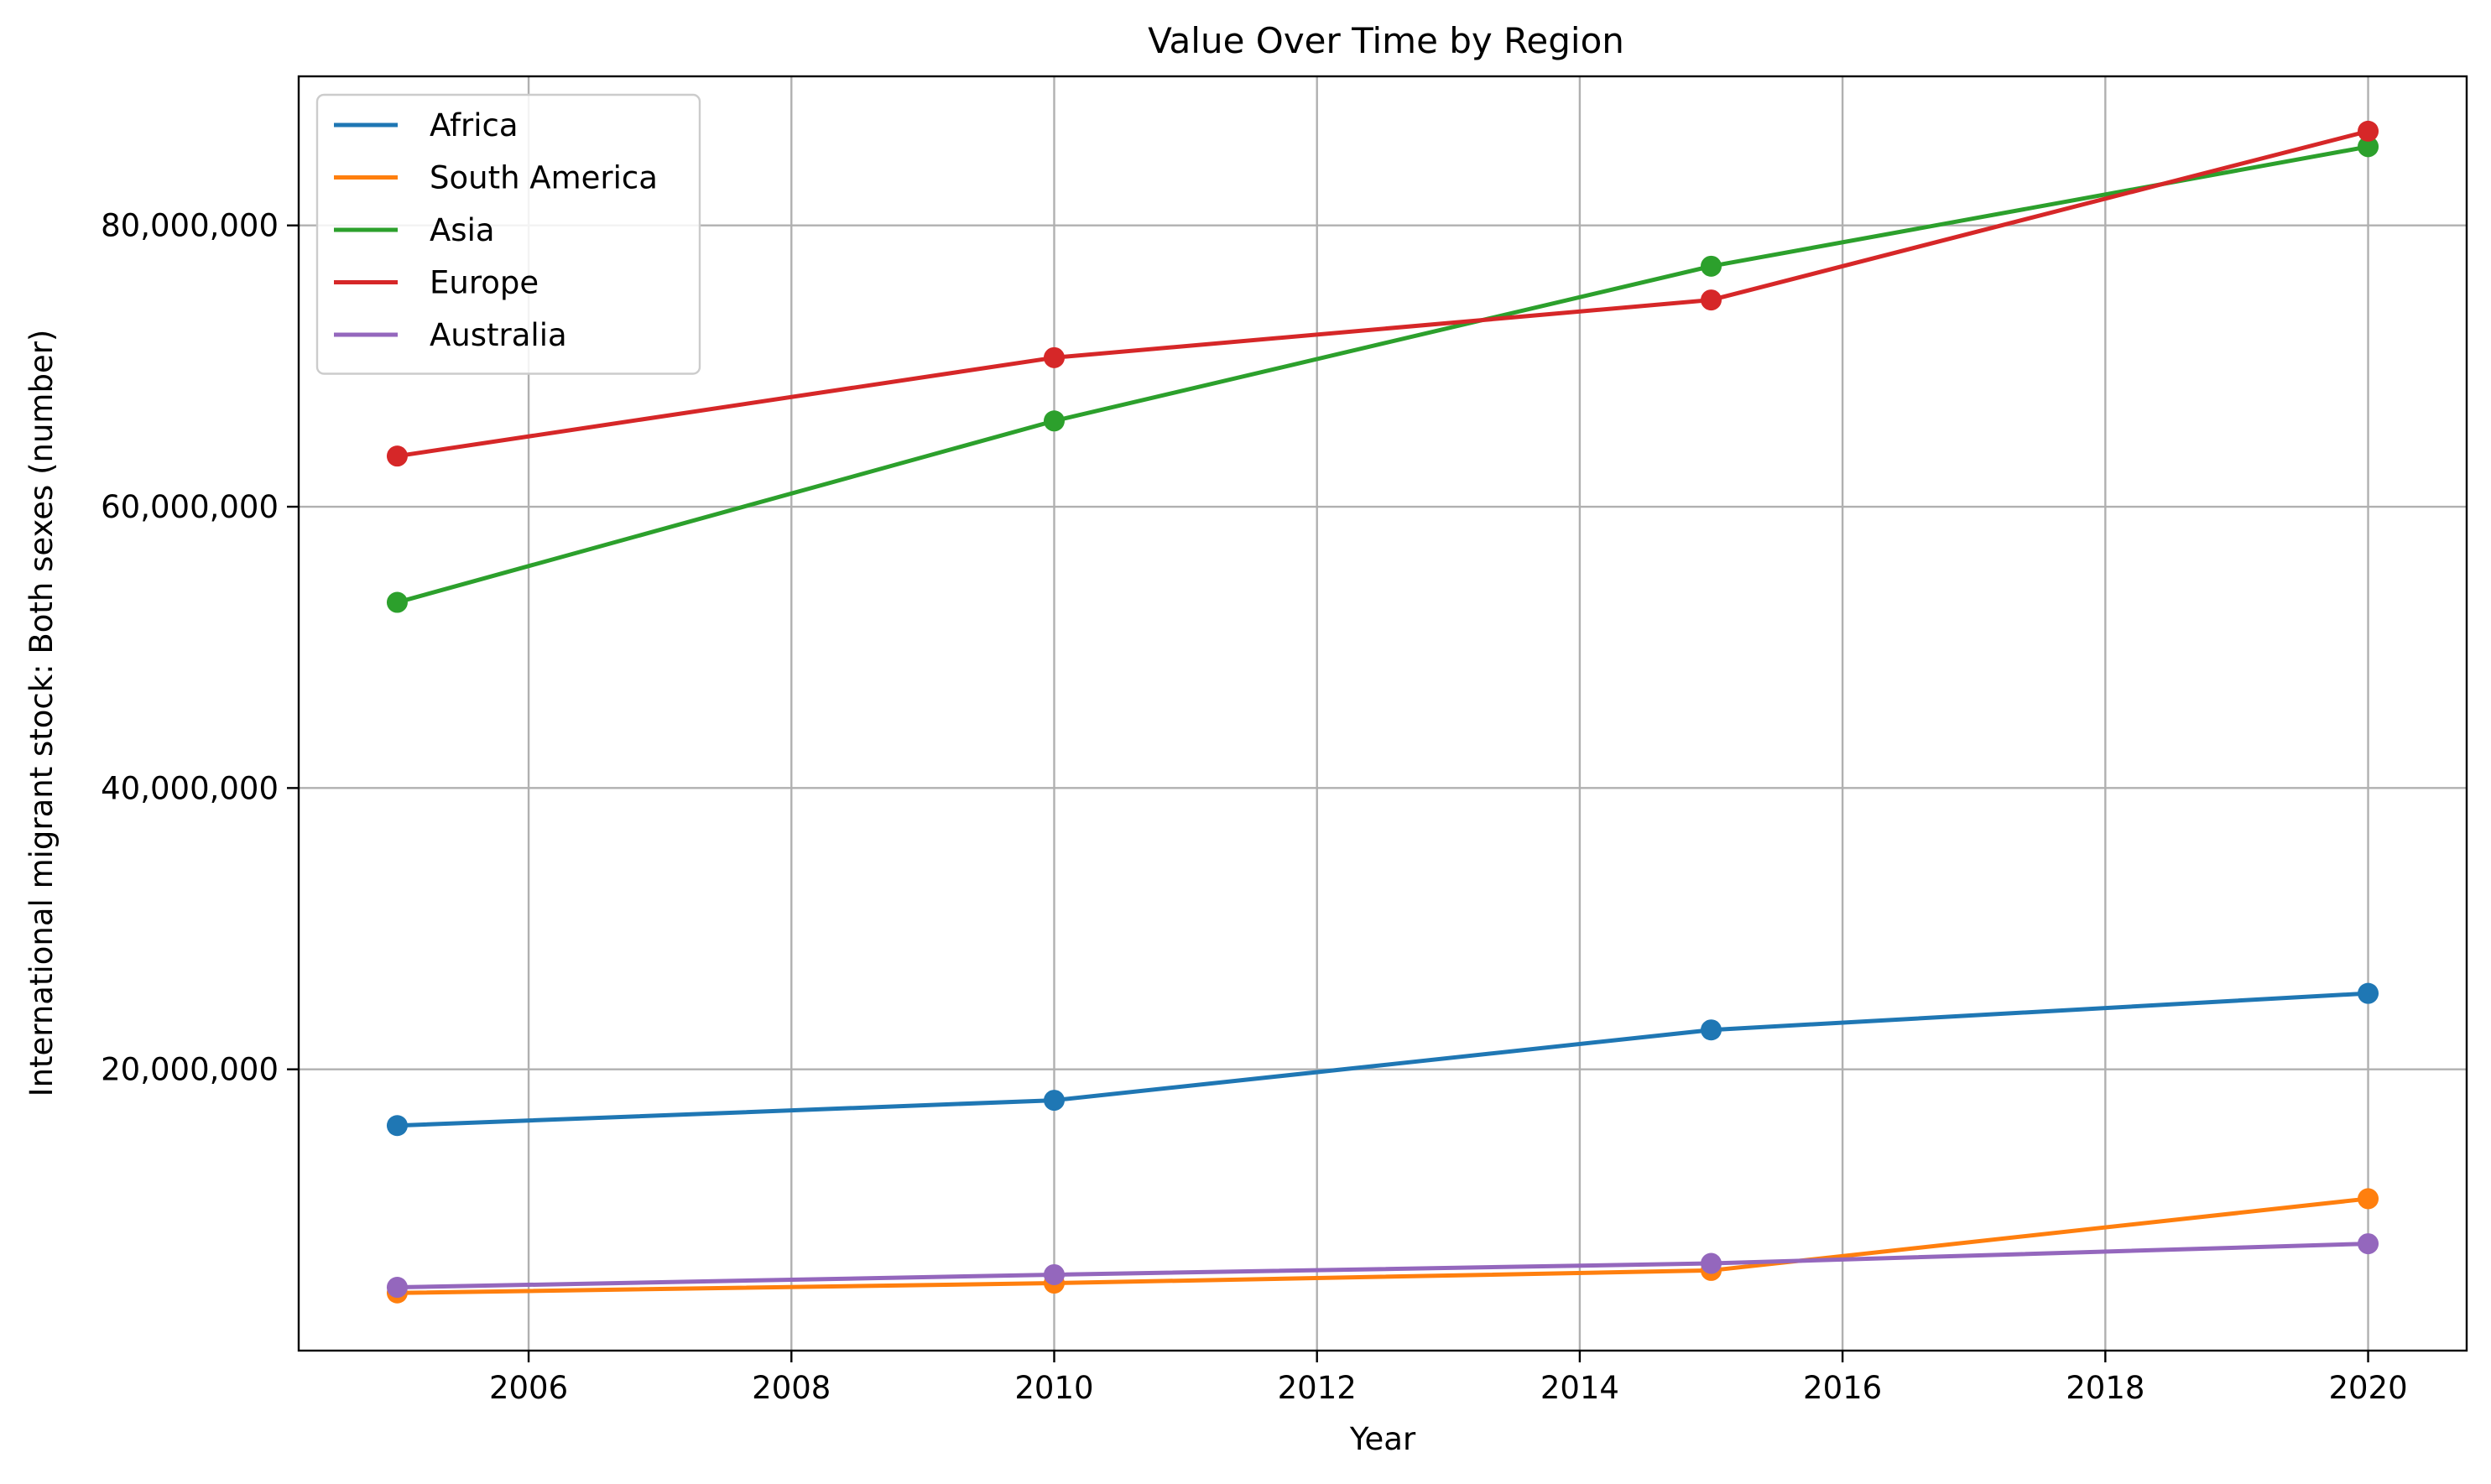 This screenshot has height=1484, width=2491. What do you see at coordinates (2367, 1388) in the screenshot?
I see `x-tick-label: 2020` at bounding box center [2367, 1388].